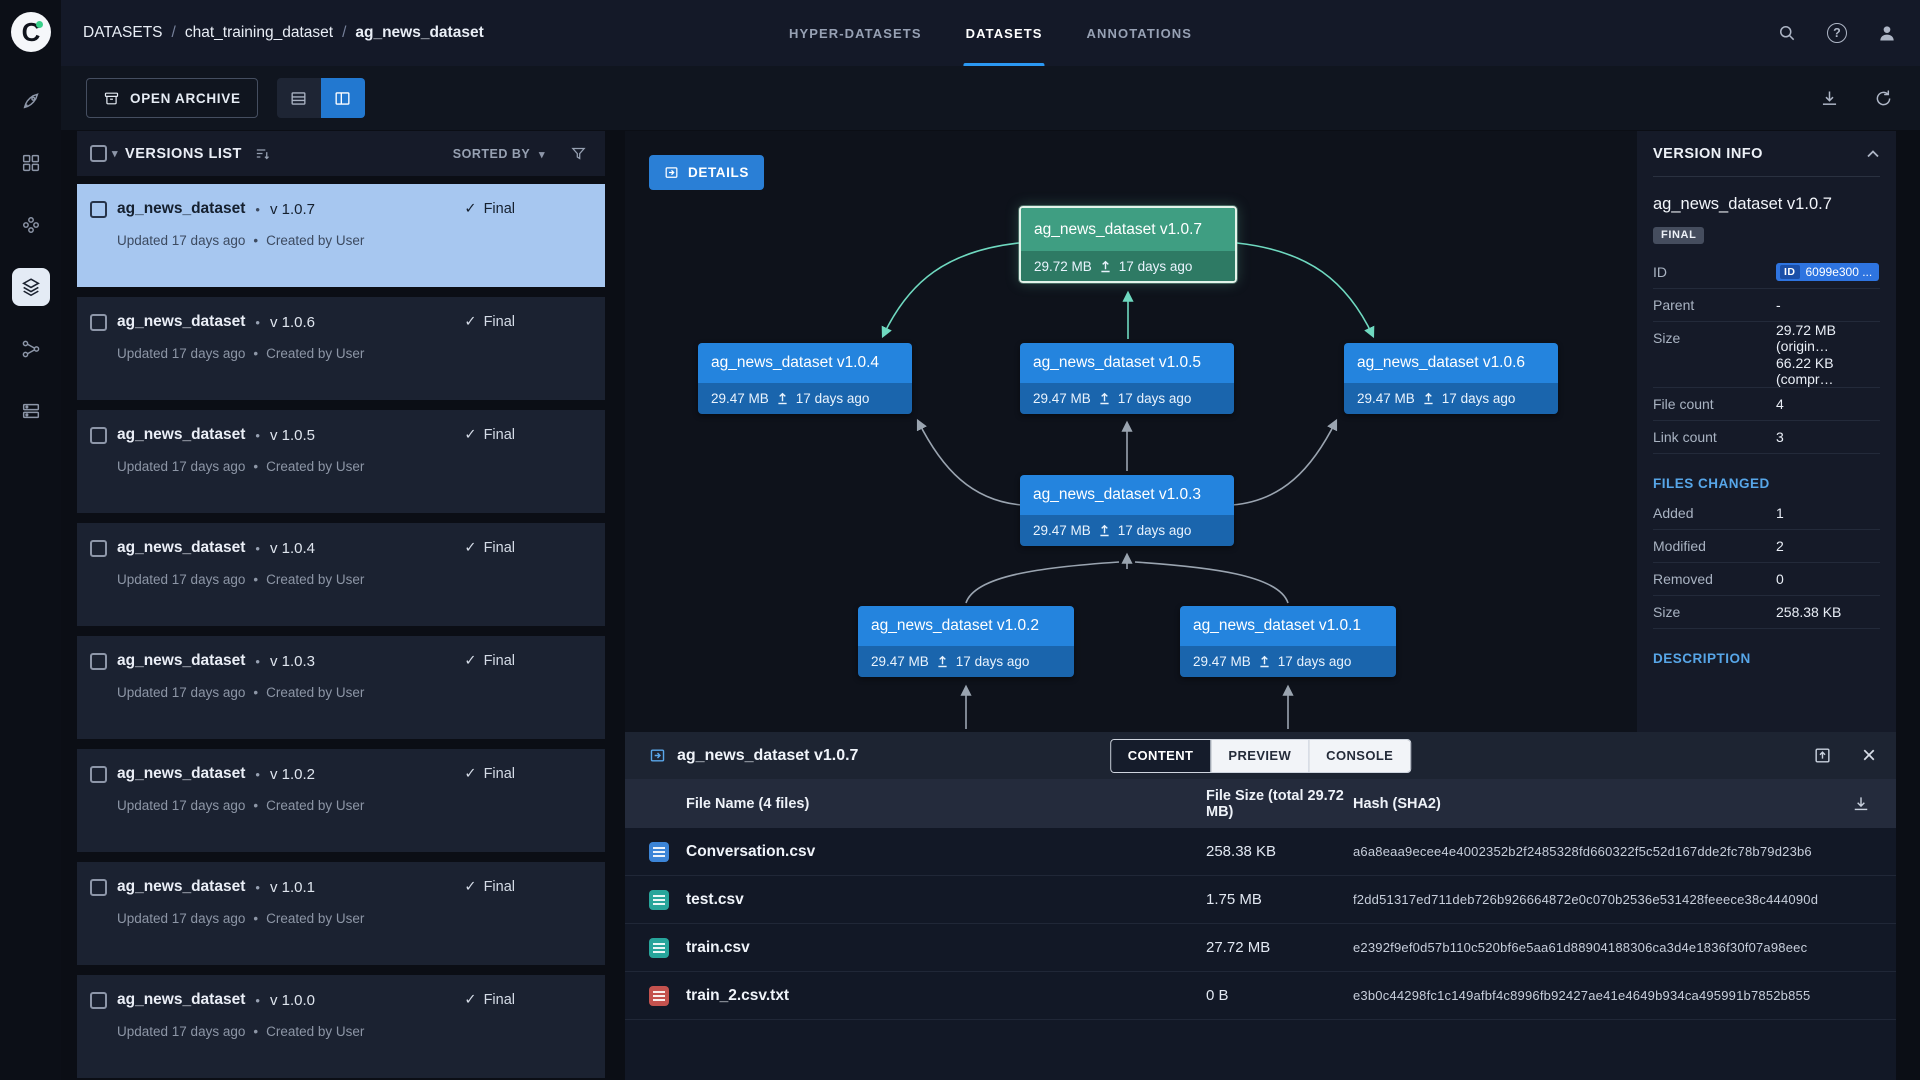 This screenshot has height=1080, width=1920. Describe the element at coordinates (185, 98) in the screenshot. I see `open-archive-label: OPEN ARCHIVE` at that location.